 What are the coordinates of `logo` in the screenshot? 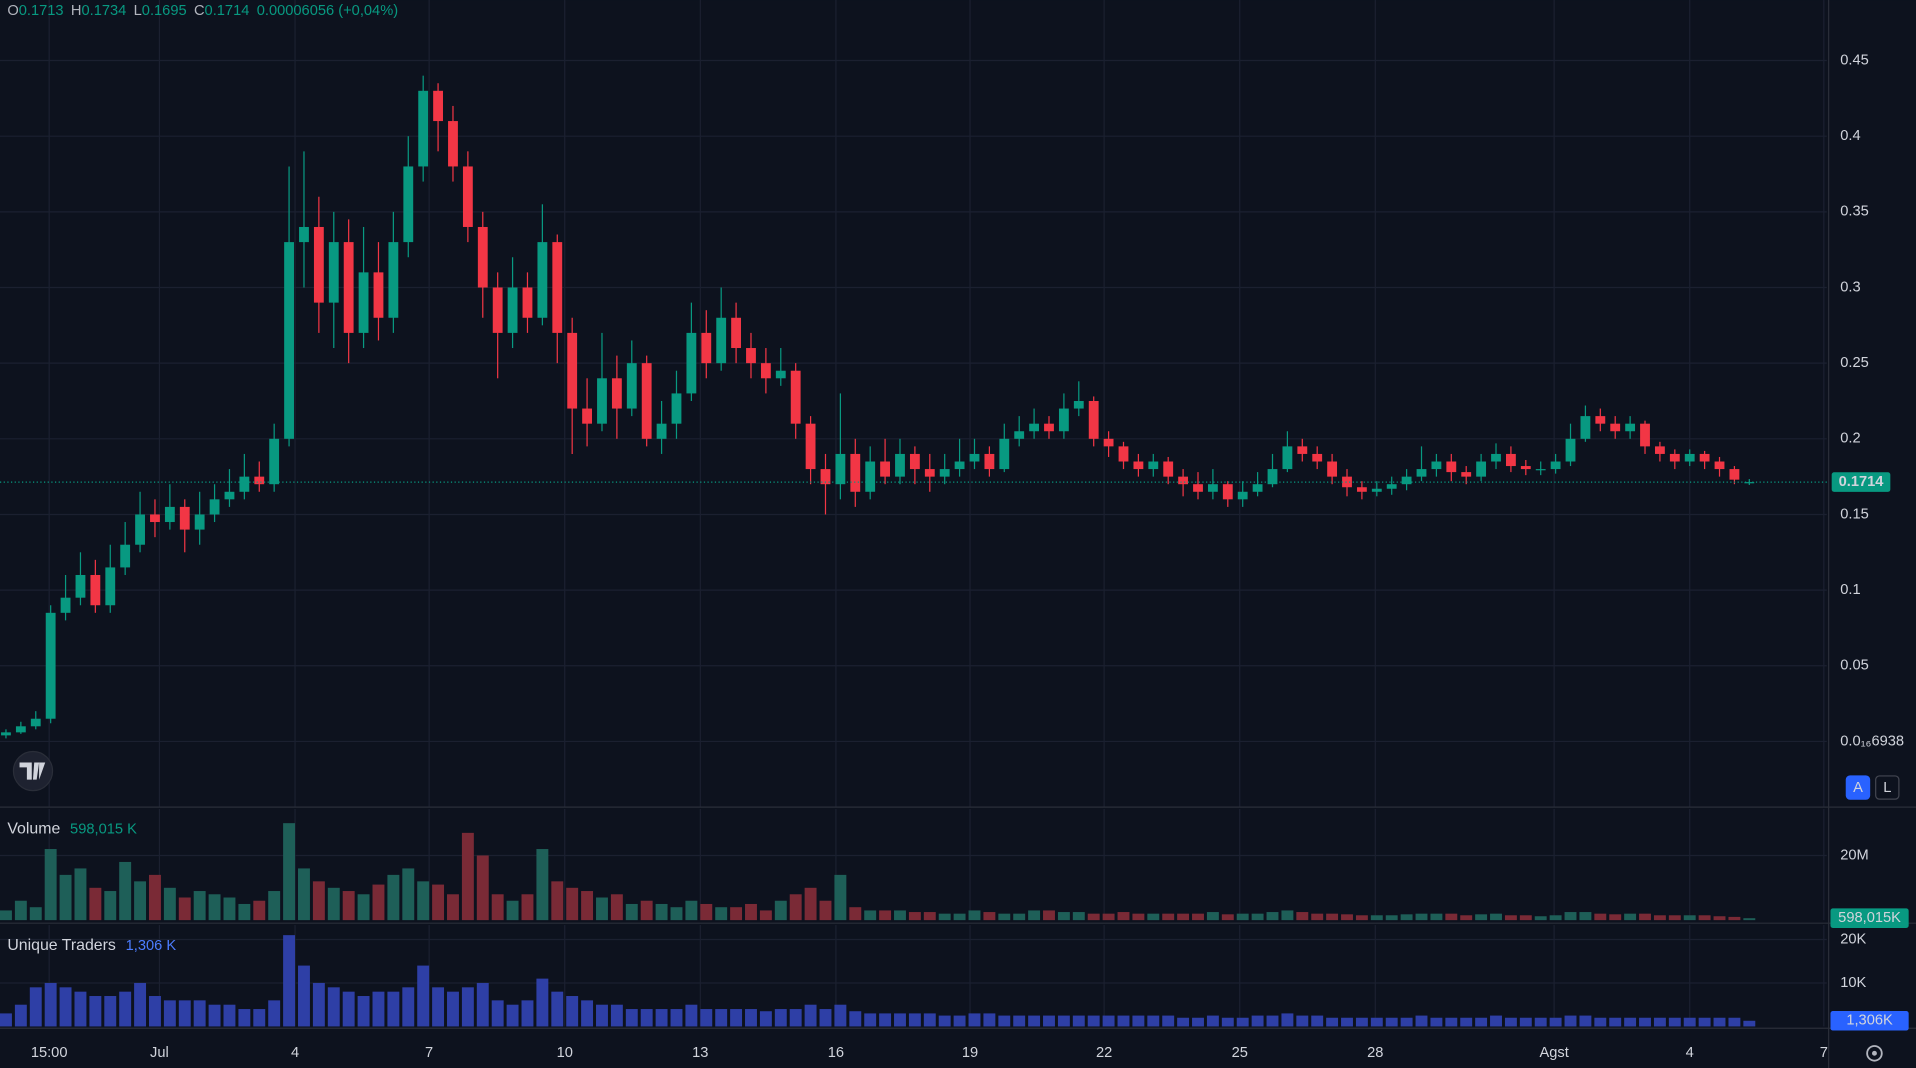 It's located at (33, 771).